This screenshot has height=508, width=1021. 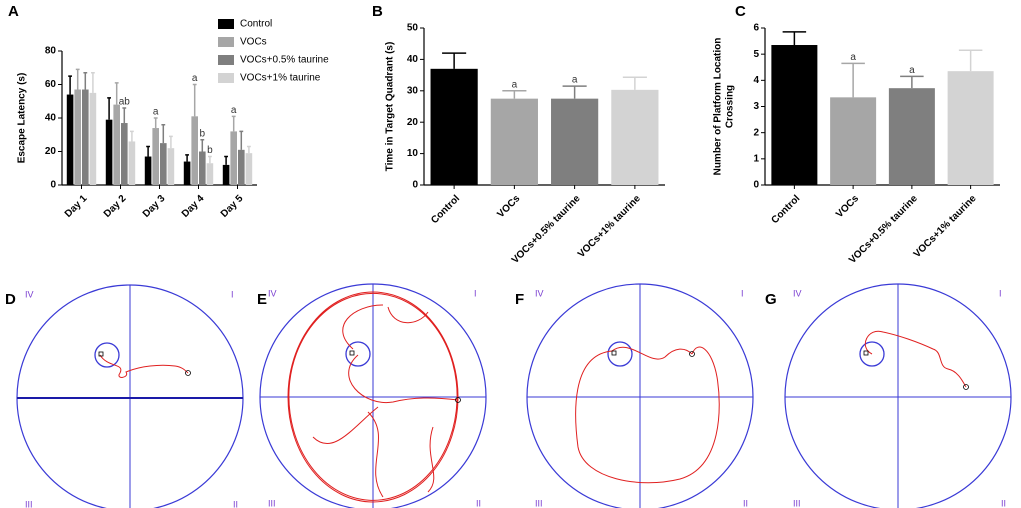 I want to click on y-tick-label: 6, so click(x=756, y=28).